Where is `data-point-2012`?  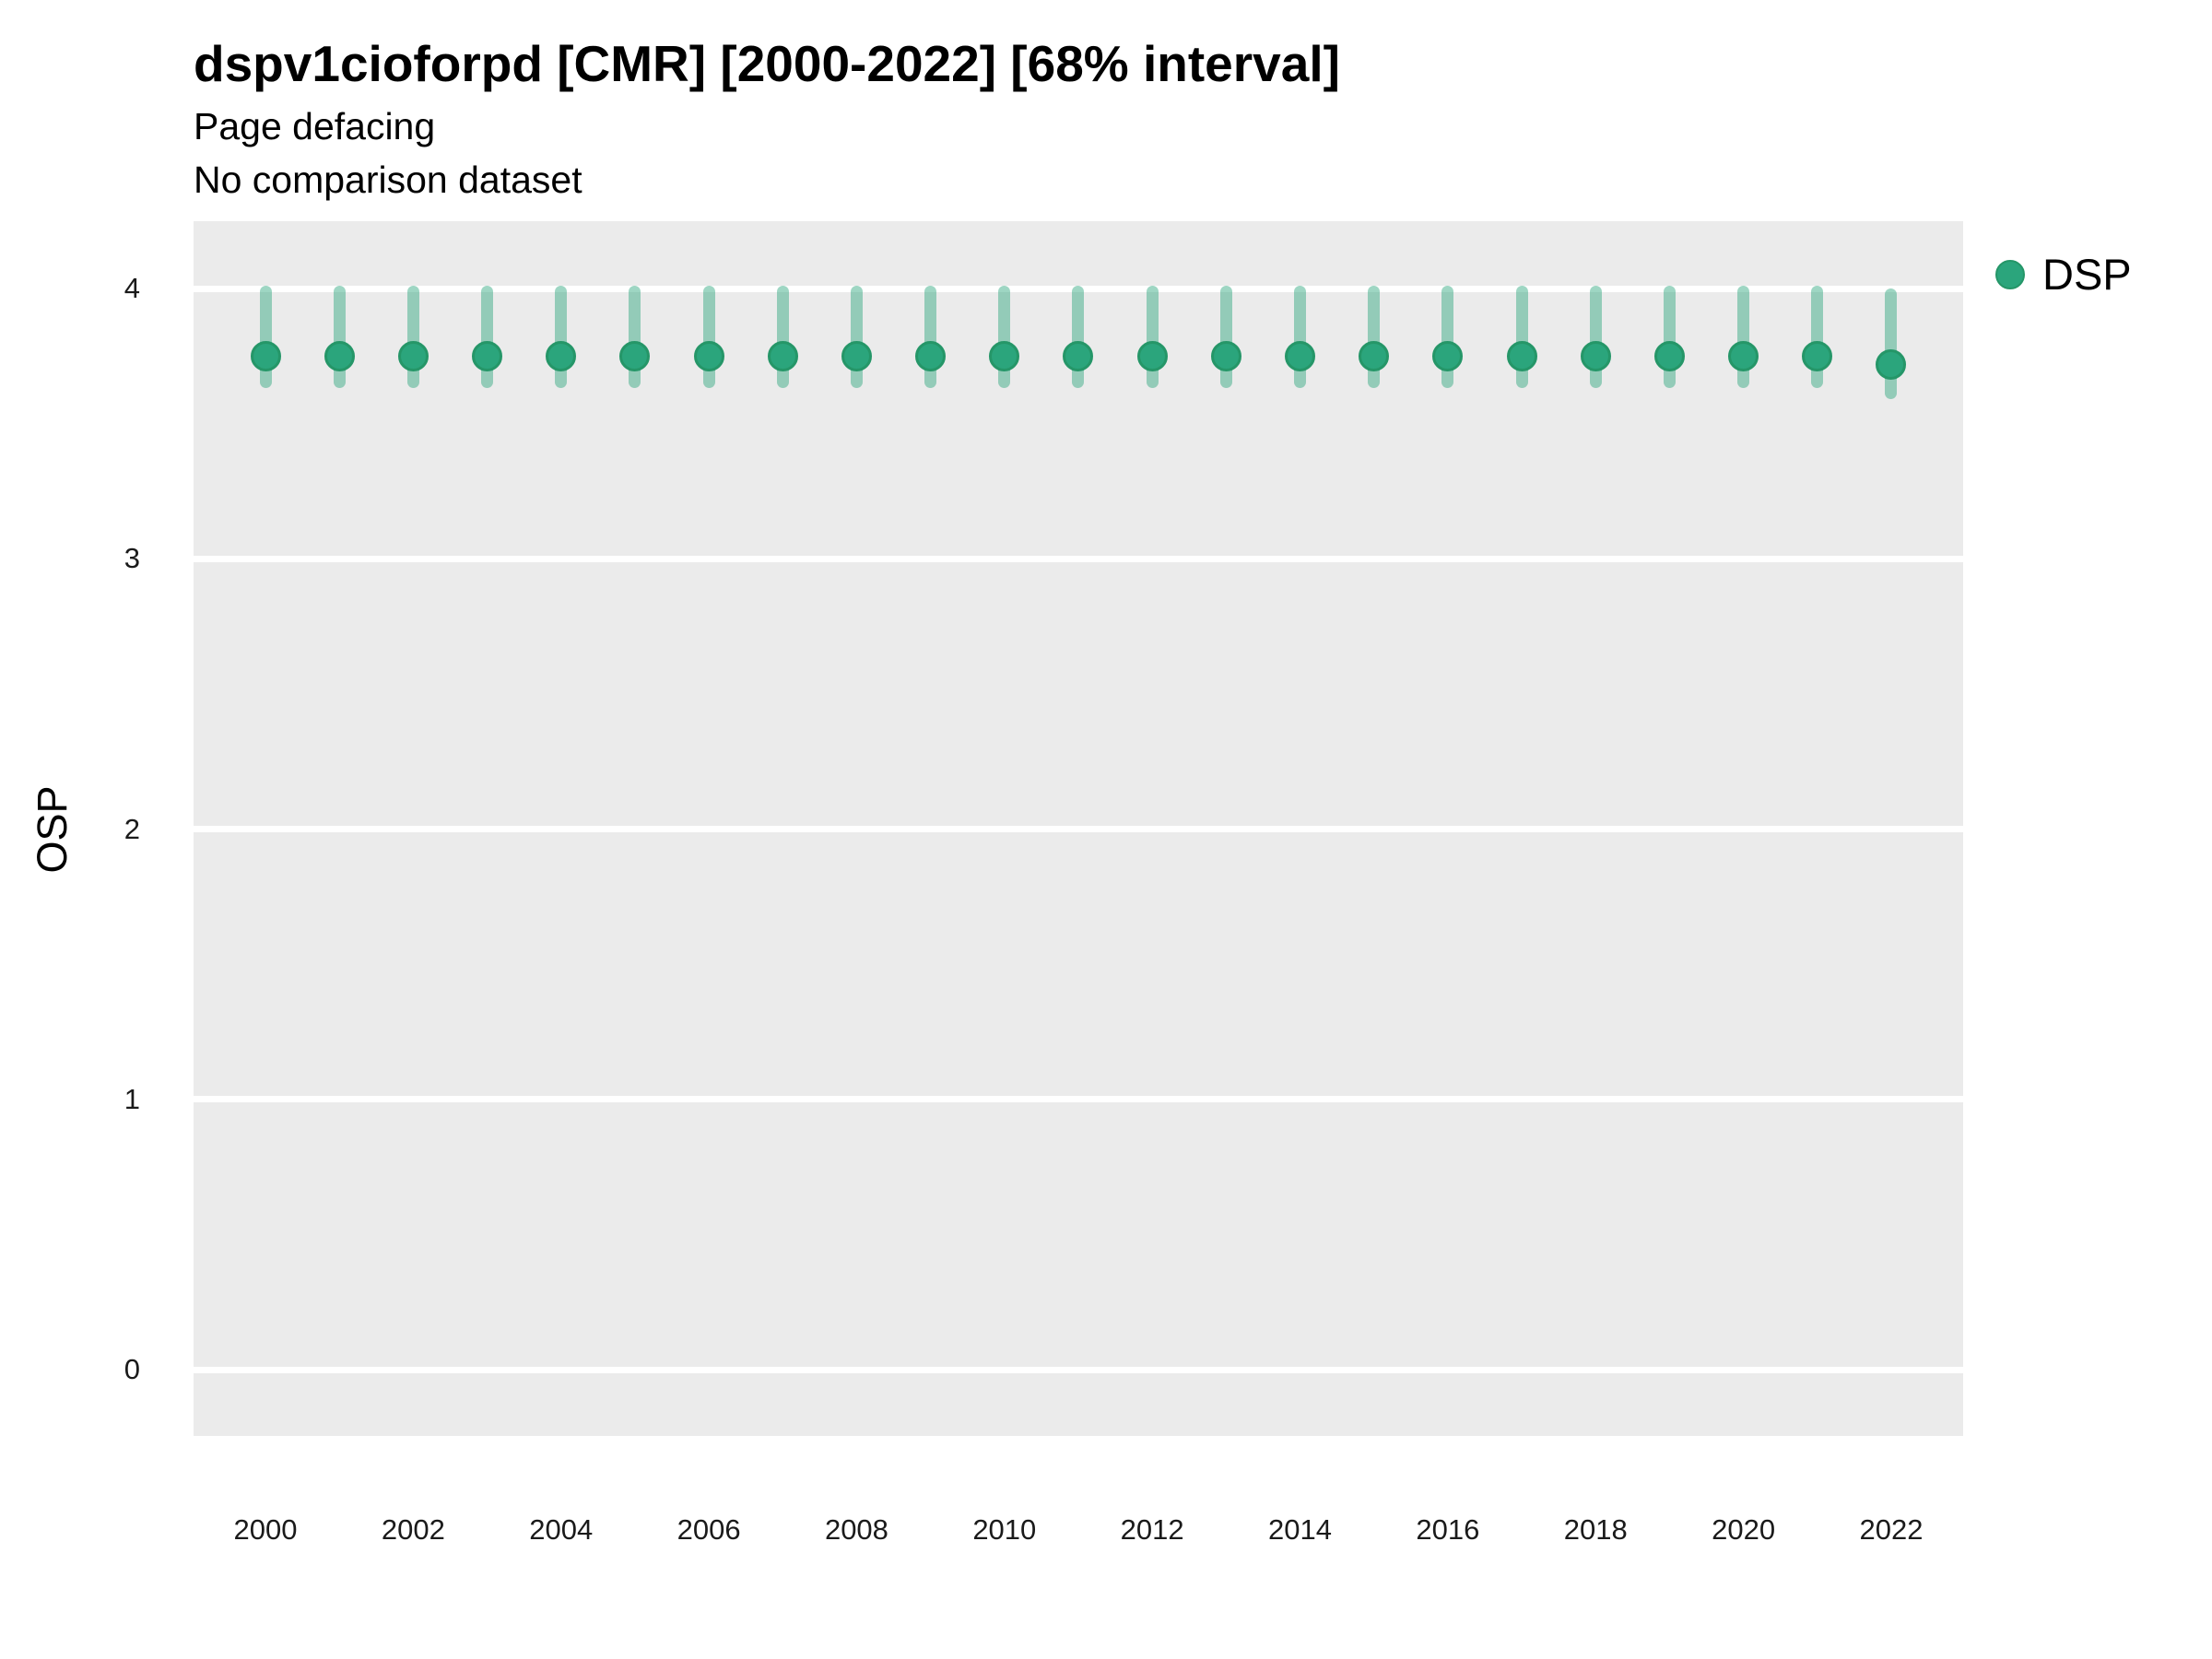 data-point-2012 is located at coordinates (1152, 355).